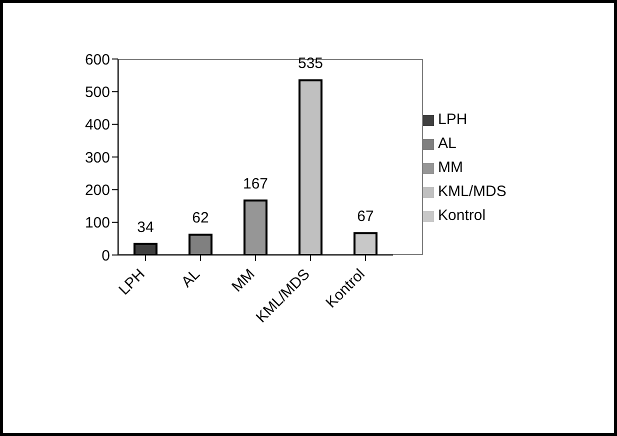 The height and width of the screenshot is (436, 617). I want to click on y-tick-label: 300, so click(97, 157).